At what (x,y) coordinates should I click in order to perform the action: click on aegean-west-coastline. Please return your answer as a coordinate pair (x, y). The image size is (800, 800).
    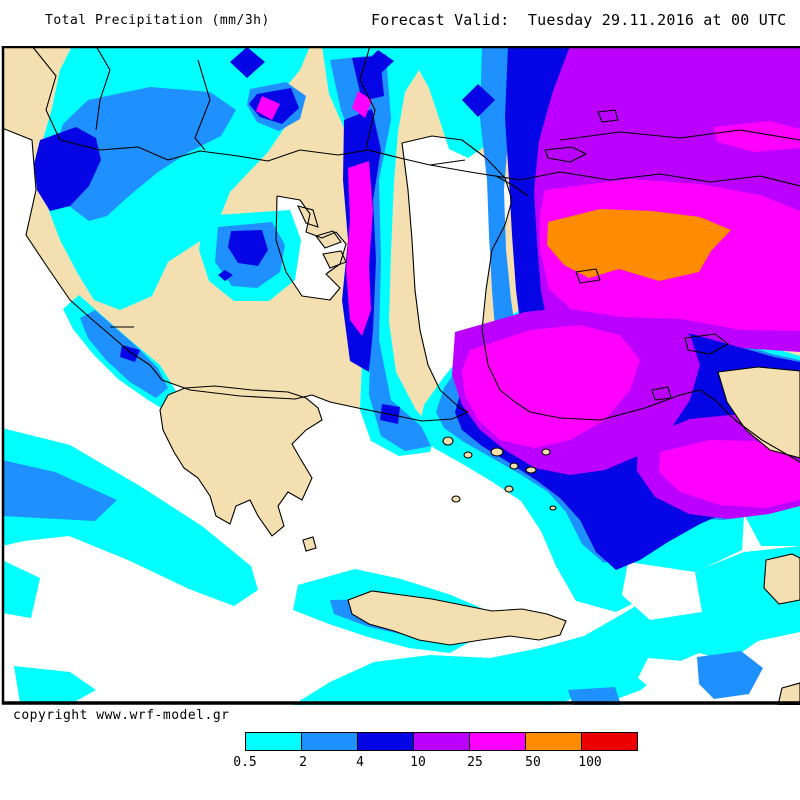
    Looking at the image, I should click on (435, 277).